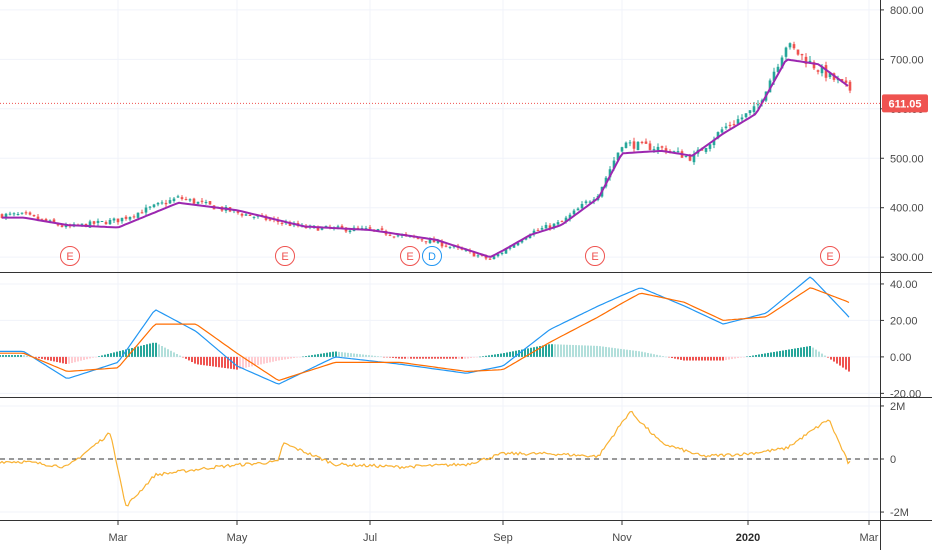 The height and width of the screenshot is (550, 932). What do you see at coordinates (494, 532) in the screenshot?
I see `time-axis: Mar May Jul Sep Nov 2020 Mar` at bounding box center [494, 532].